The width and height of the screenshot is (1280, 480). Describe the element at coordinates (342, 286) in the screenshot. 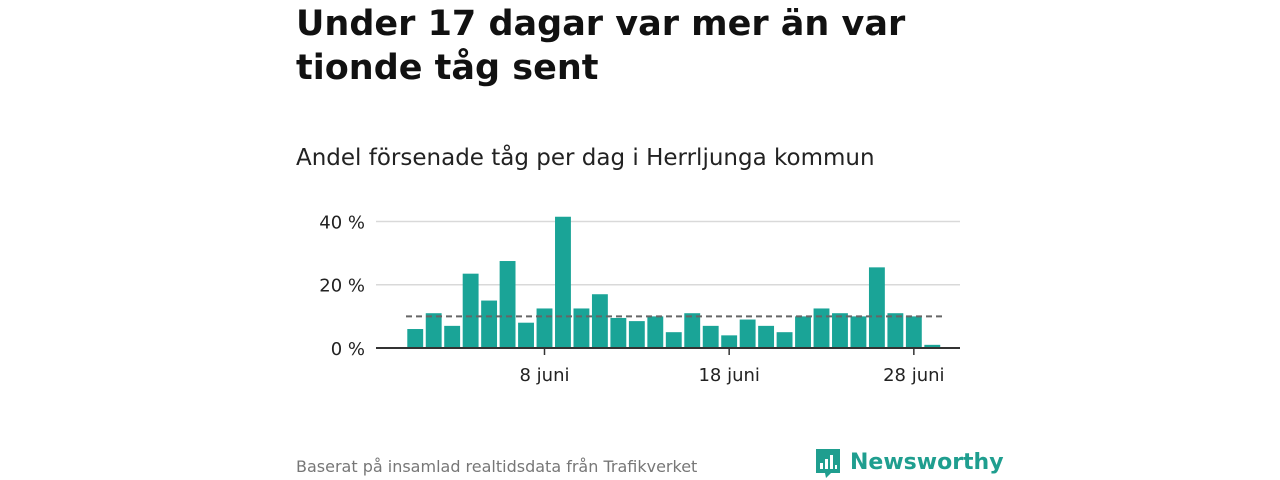

I see `y-tick-label: 20 %` at that location.